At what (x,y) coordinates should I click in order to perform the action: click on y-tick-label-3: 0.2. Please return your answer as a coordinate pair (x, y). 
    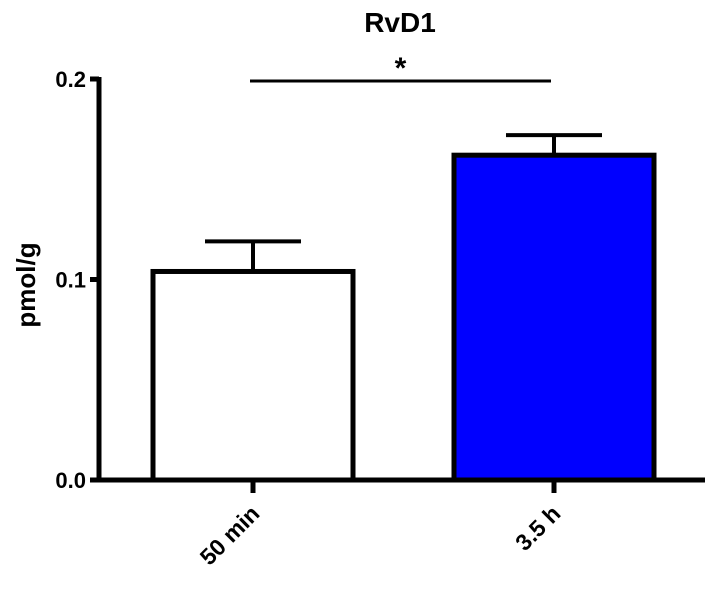
    Looking at the image, I should click on (70, 79).